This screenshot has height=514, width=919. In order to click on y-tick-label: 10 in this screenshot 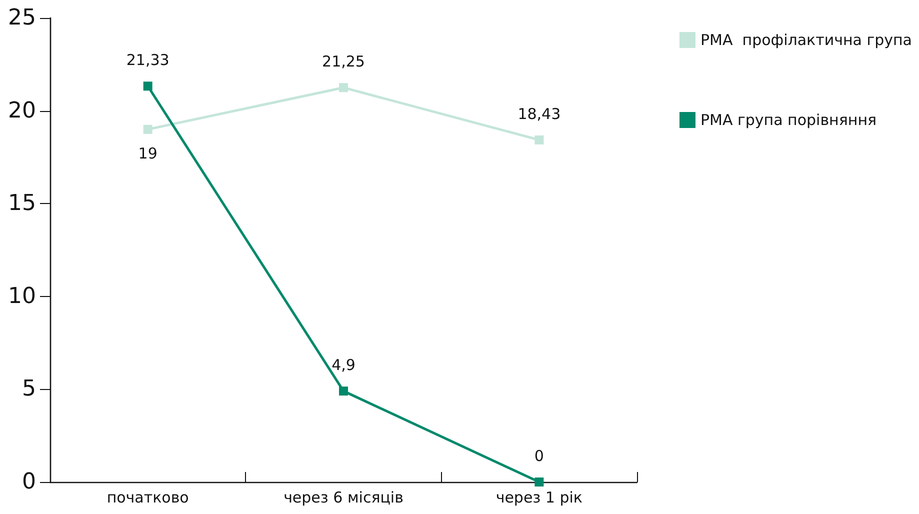, I will do `click(22, 296)`.